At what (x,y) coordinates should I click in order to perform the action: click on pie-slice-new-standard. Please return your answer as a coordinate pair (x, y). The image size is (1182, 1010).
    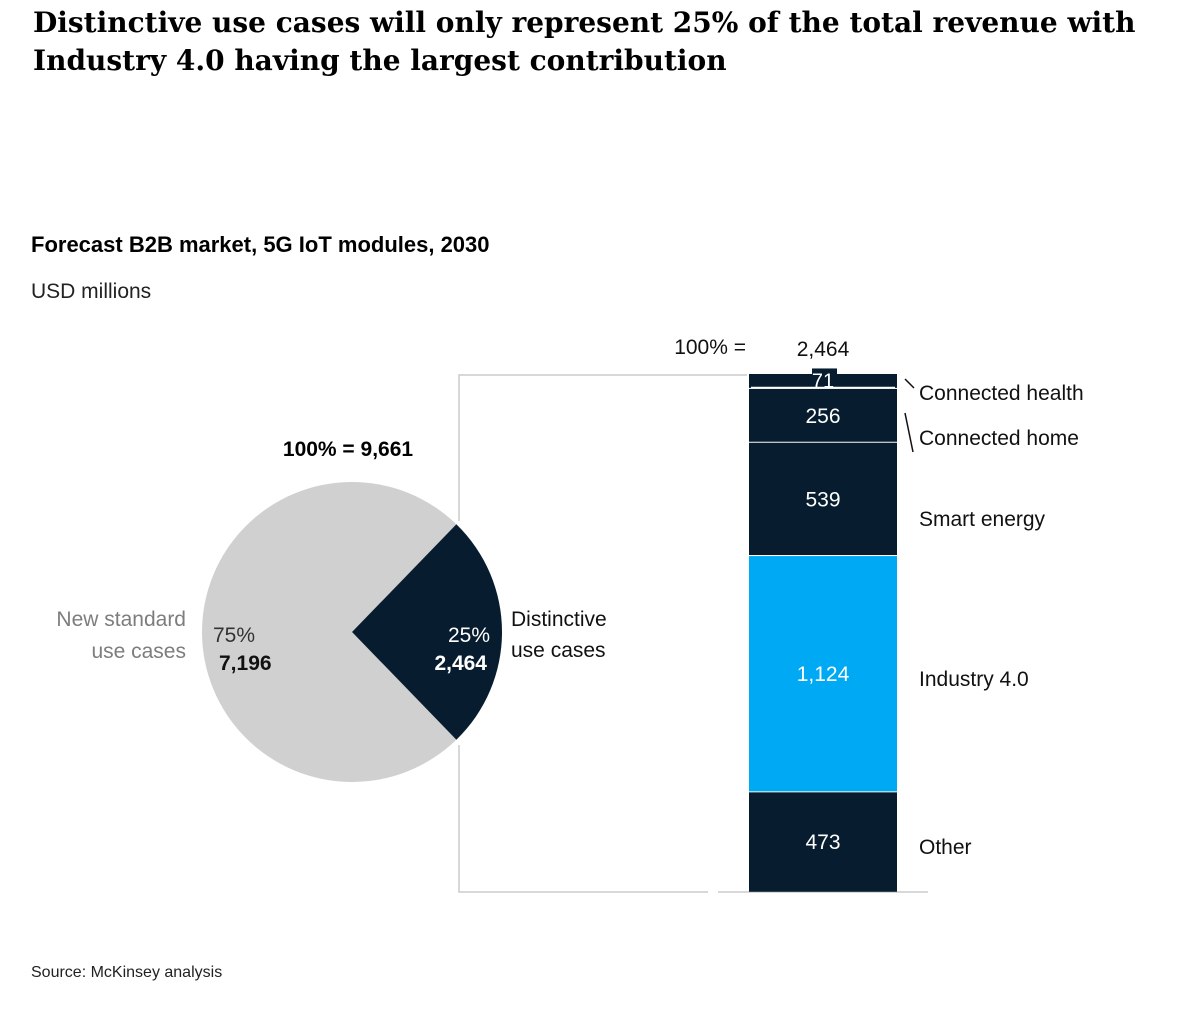
    Looking at the image, I should click on (329, 631).